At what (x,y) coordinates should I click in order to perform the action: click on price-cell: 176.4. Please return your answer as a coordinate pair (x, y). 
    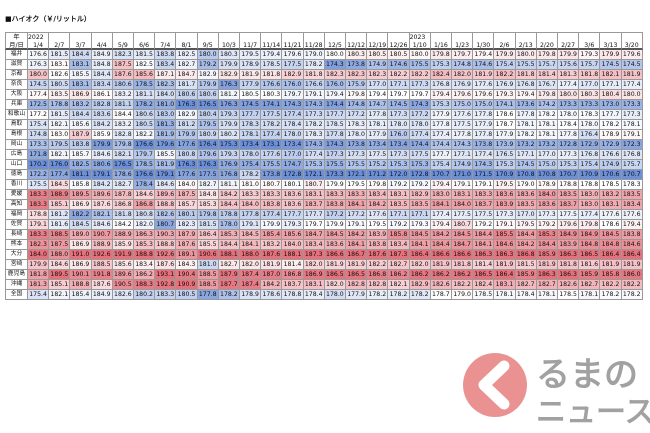
    Looking at the image, I should click on (208, 145).